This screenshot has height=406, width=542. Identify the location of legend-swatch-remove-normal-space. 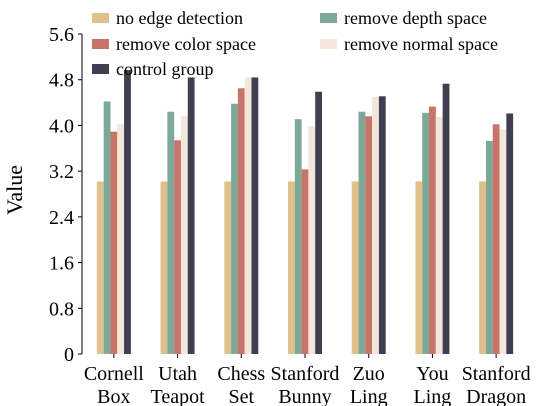
(328, 44).